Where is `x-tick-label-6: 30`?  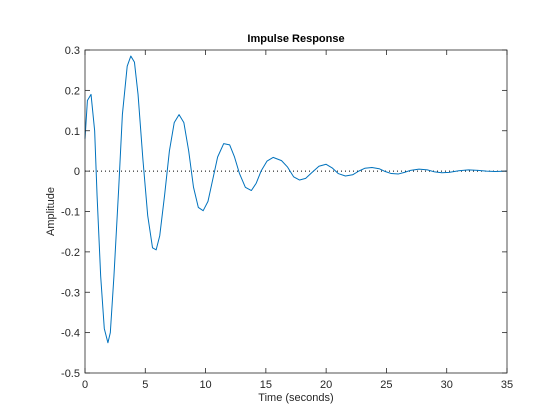
x-tick-label-6: 30 is located at coordinates (447, 385).